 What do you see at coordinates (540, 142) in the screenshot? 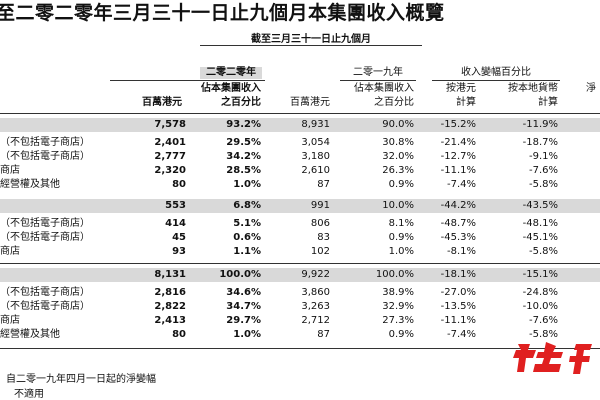
I see `cell-change-local: -18.7%` at bounding box center [540, 142].